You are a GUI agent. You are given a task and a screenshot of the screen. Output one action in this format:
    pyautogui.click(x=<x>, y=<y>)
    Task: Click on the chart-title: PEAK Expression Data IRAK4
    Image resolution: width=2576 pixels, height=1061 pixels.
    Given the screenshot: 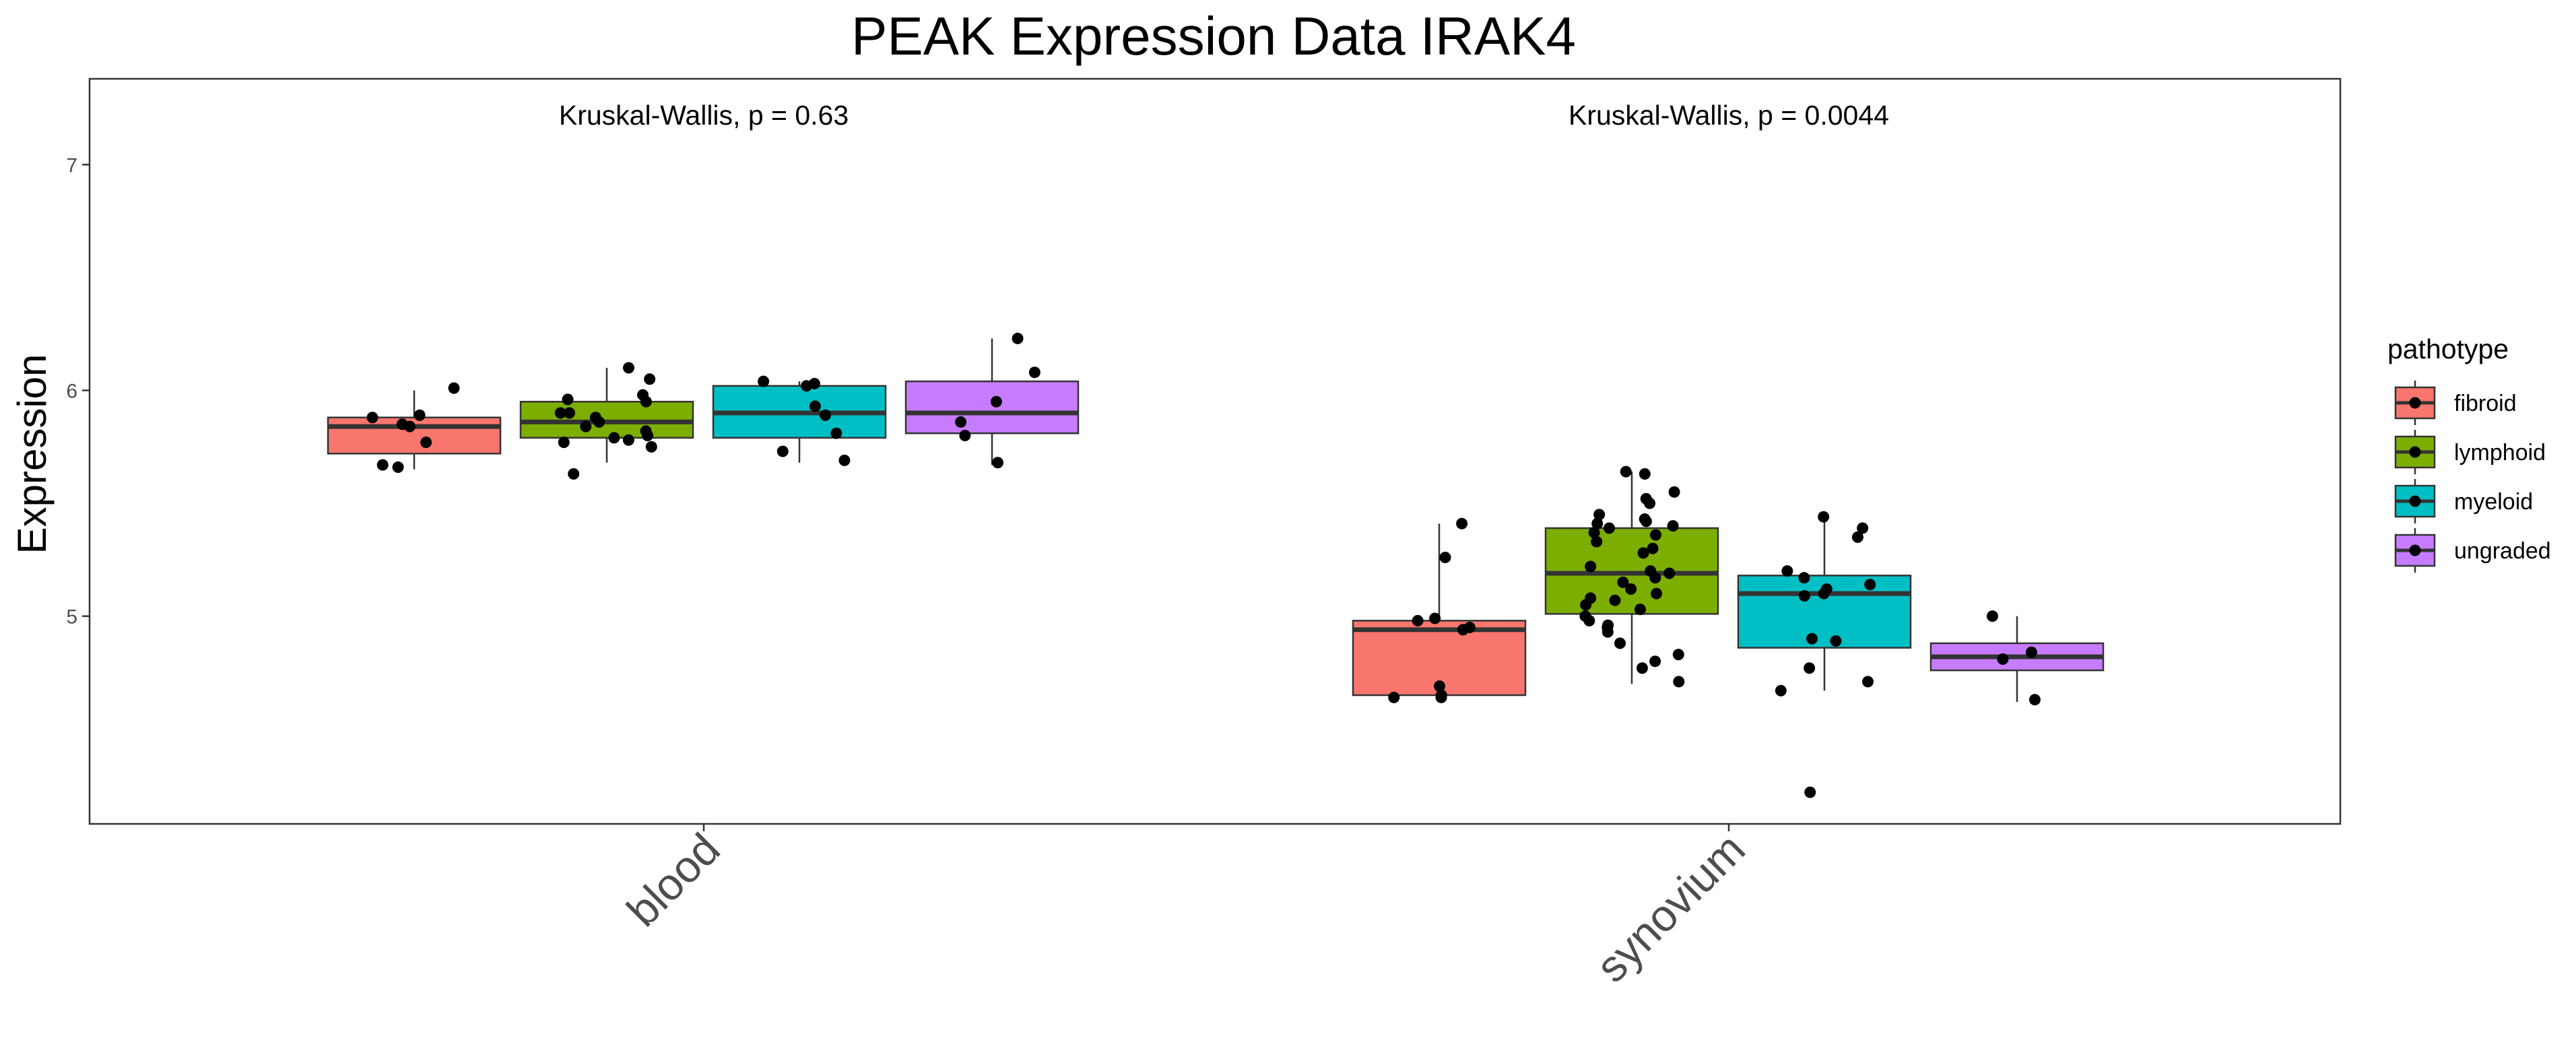 What is the action you would take?
    pyautogui.click(x=1213, y=36)
    